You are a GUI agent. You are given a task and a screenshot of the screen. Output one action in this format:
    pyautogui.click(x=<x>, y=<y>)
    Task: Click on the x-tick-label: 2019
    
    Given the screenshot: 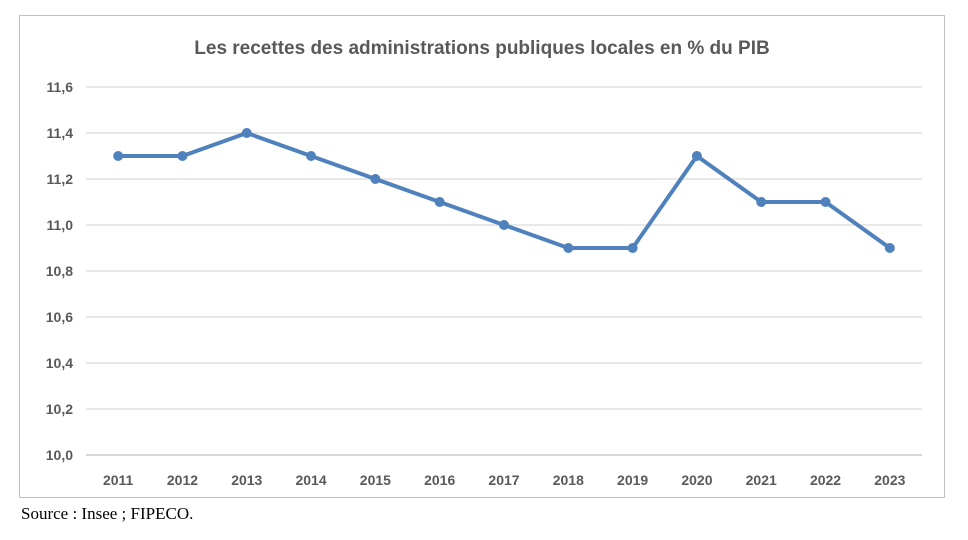 What is the action you would take?
    pyautogui.click(x=632, y=480)
    